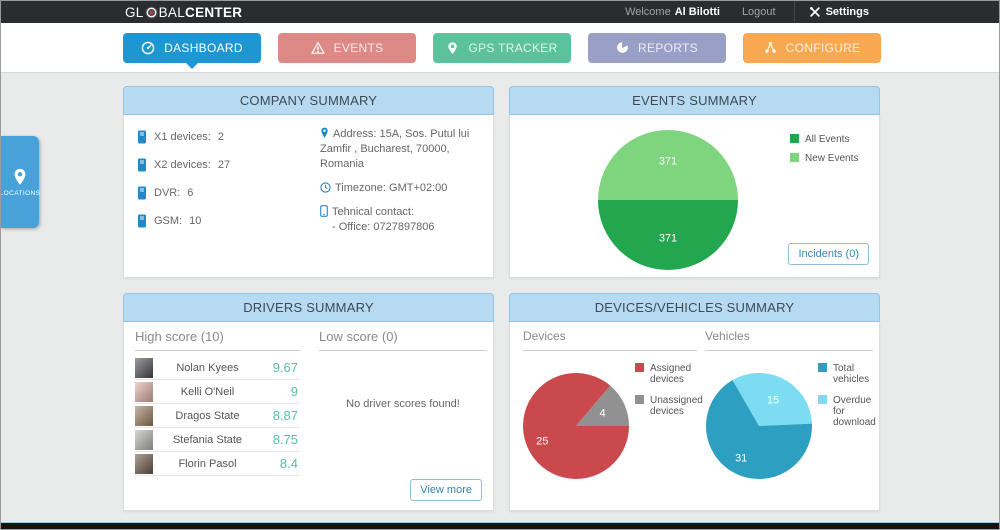 Image resolution: width=1000 pixels, height=530 pixels. What do you see at coordinates (358, 47) in the screenshot?
I see `tab-label: EVENTS` at bounding box center [358, 47].